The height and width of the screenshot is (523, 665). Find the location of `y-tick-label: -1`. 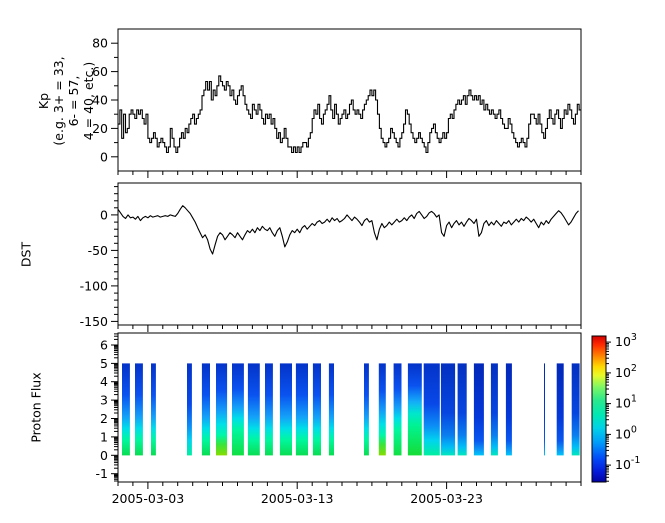

y-tick-label: -1 is located at coordinates (102, 473).